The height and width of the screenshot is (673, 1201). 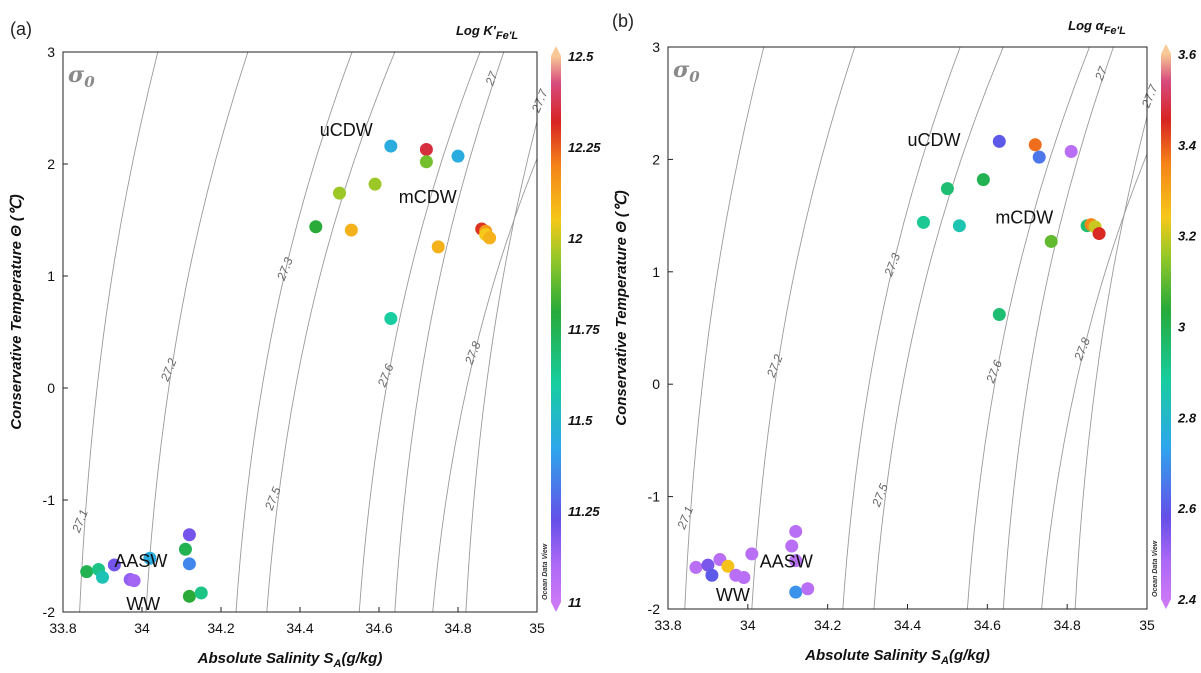 What do you see at coordinates (623, 21) in the screenshot?
I see `panel-label: (b)` at bounding box center [623, 21].